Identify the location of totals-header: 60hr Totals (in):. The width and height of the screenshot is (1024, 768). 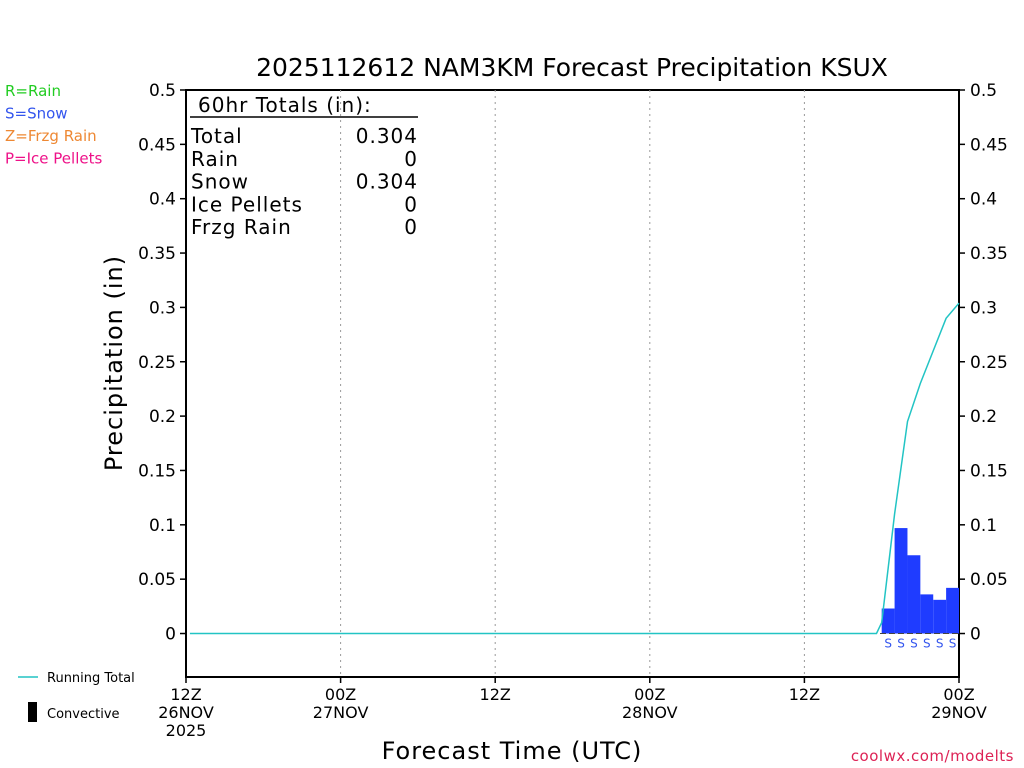
(285, 105).